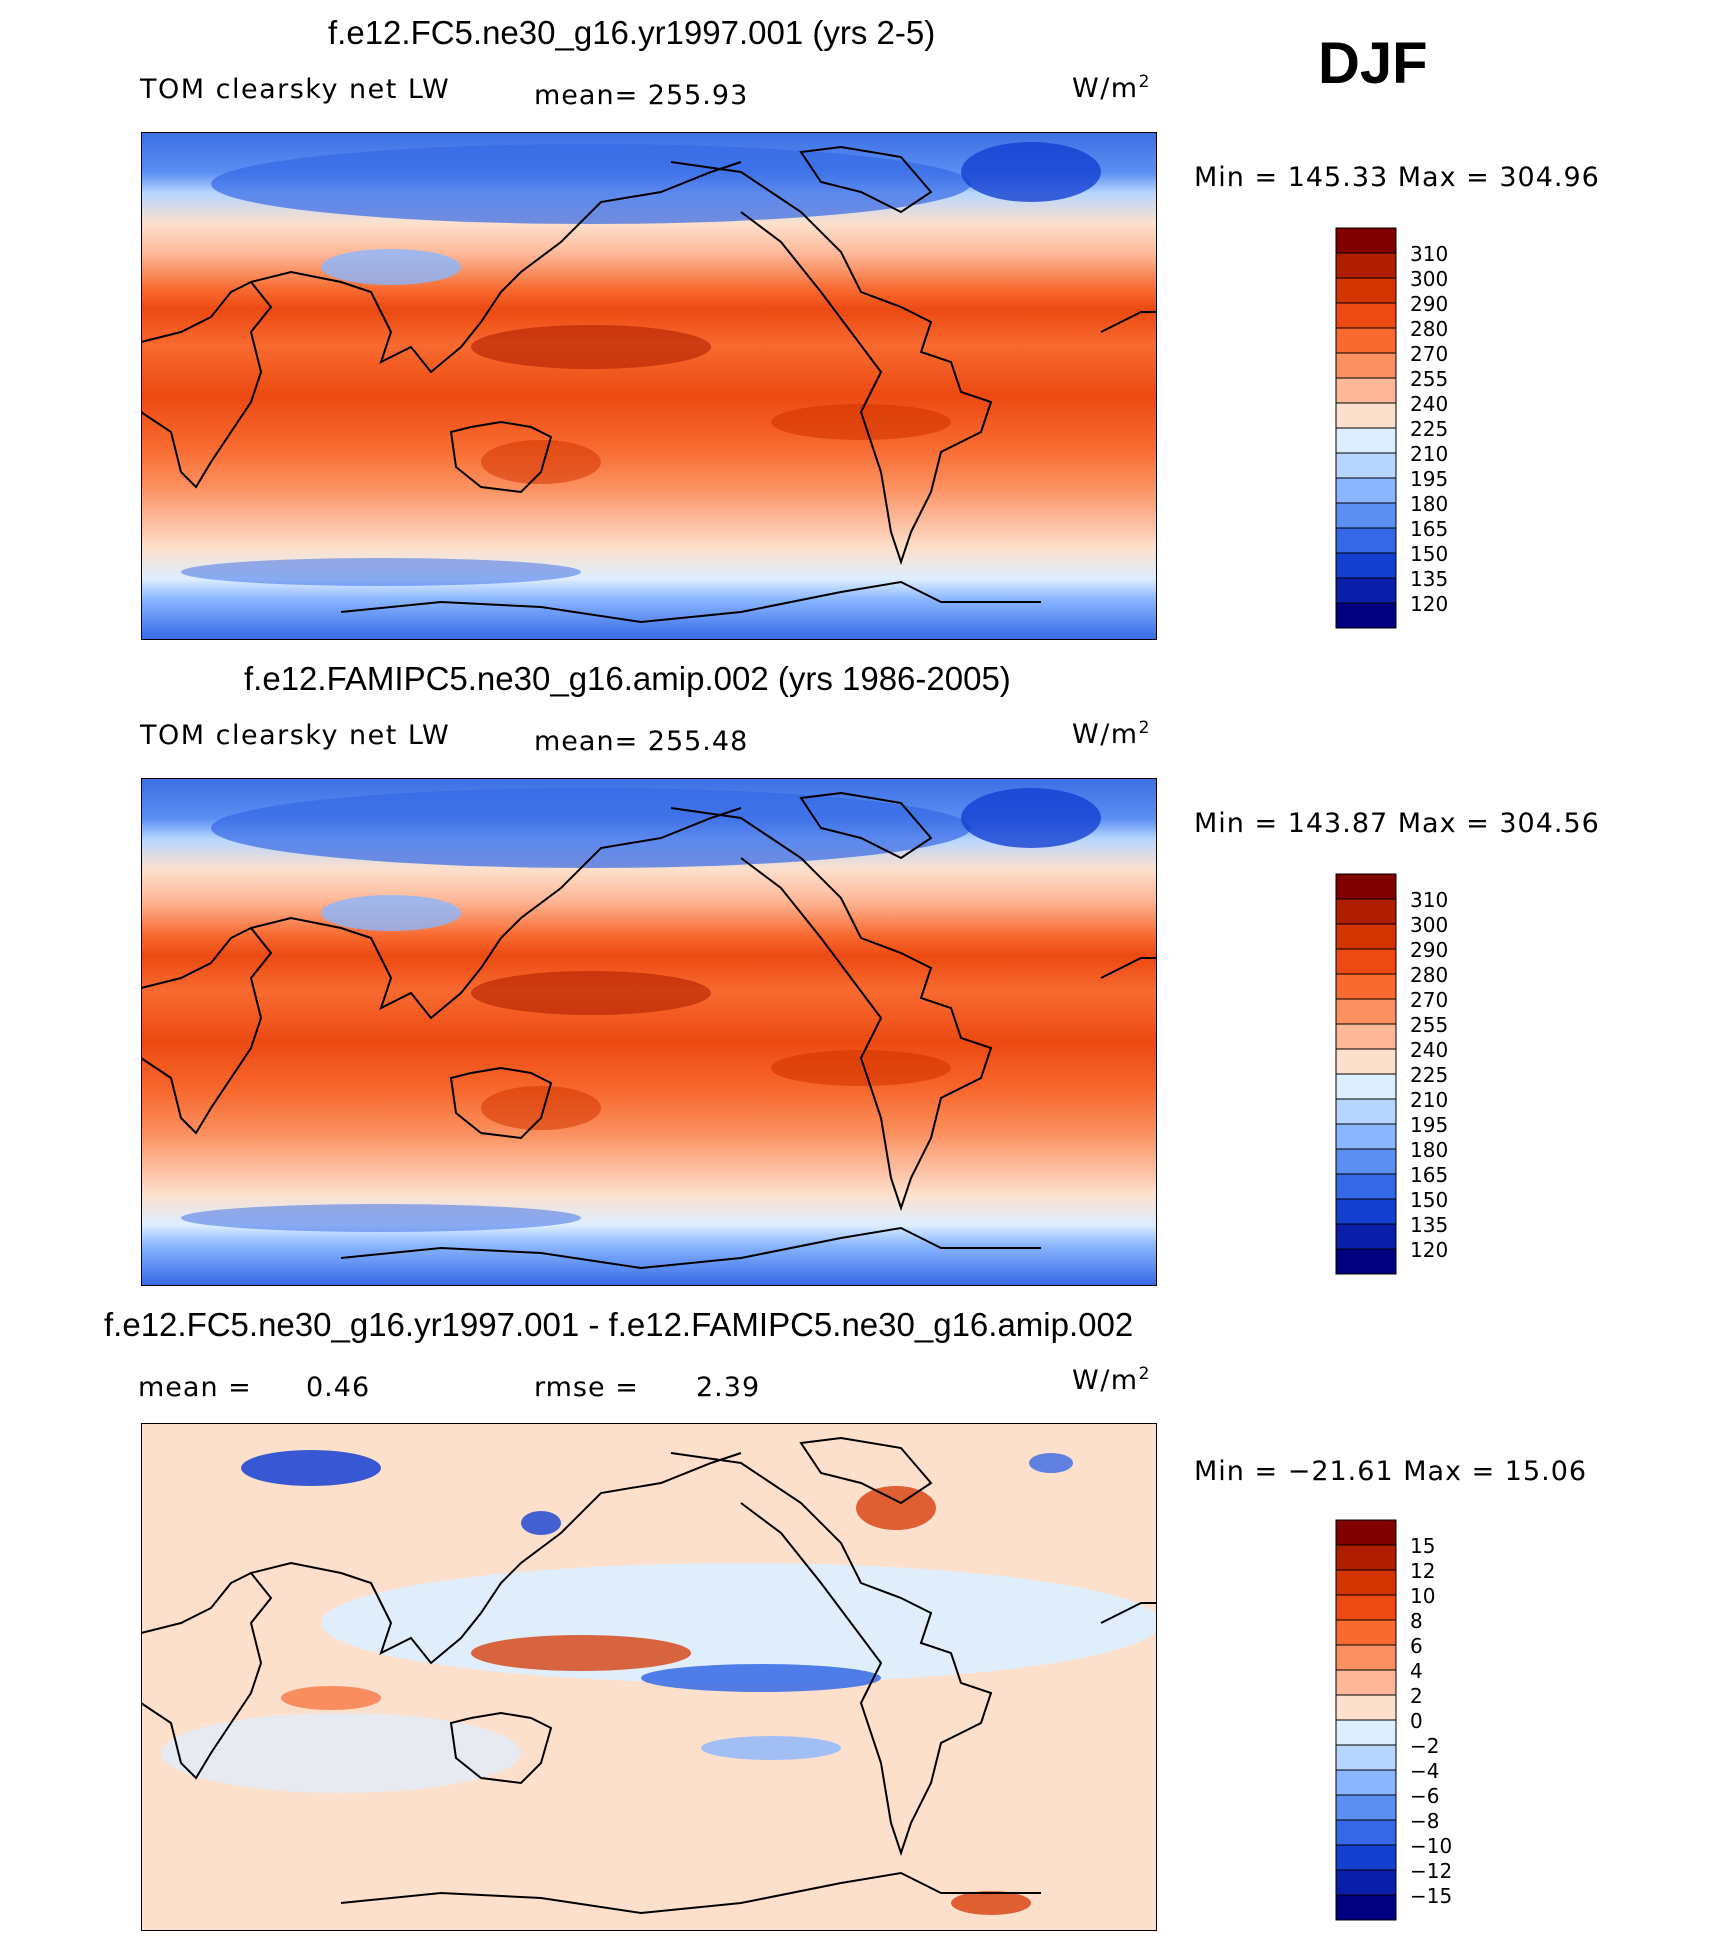 The image size is (1710, 1936). I want to click on panel-3-kamchatka-low, so click(541, 1523).